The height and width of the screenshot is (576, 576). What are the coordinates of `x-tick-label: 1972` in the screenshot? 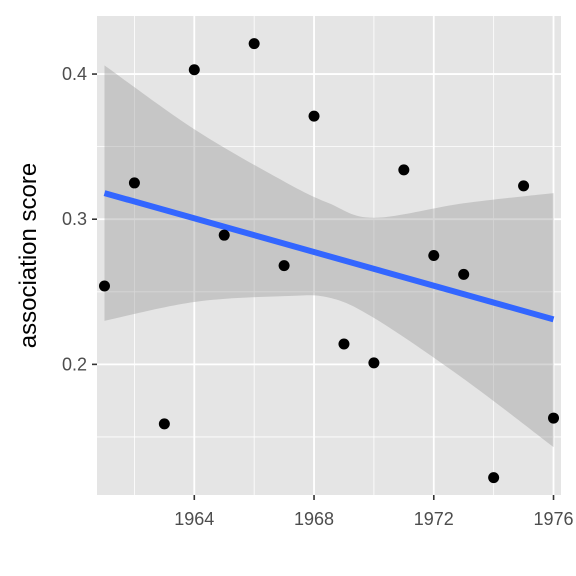 It's located at (434, 519).